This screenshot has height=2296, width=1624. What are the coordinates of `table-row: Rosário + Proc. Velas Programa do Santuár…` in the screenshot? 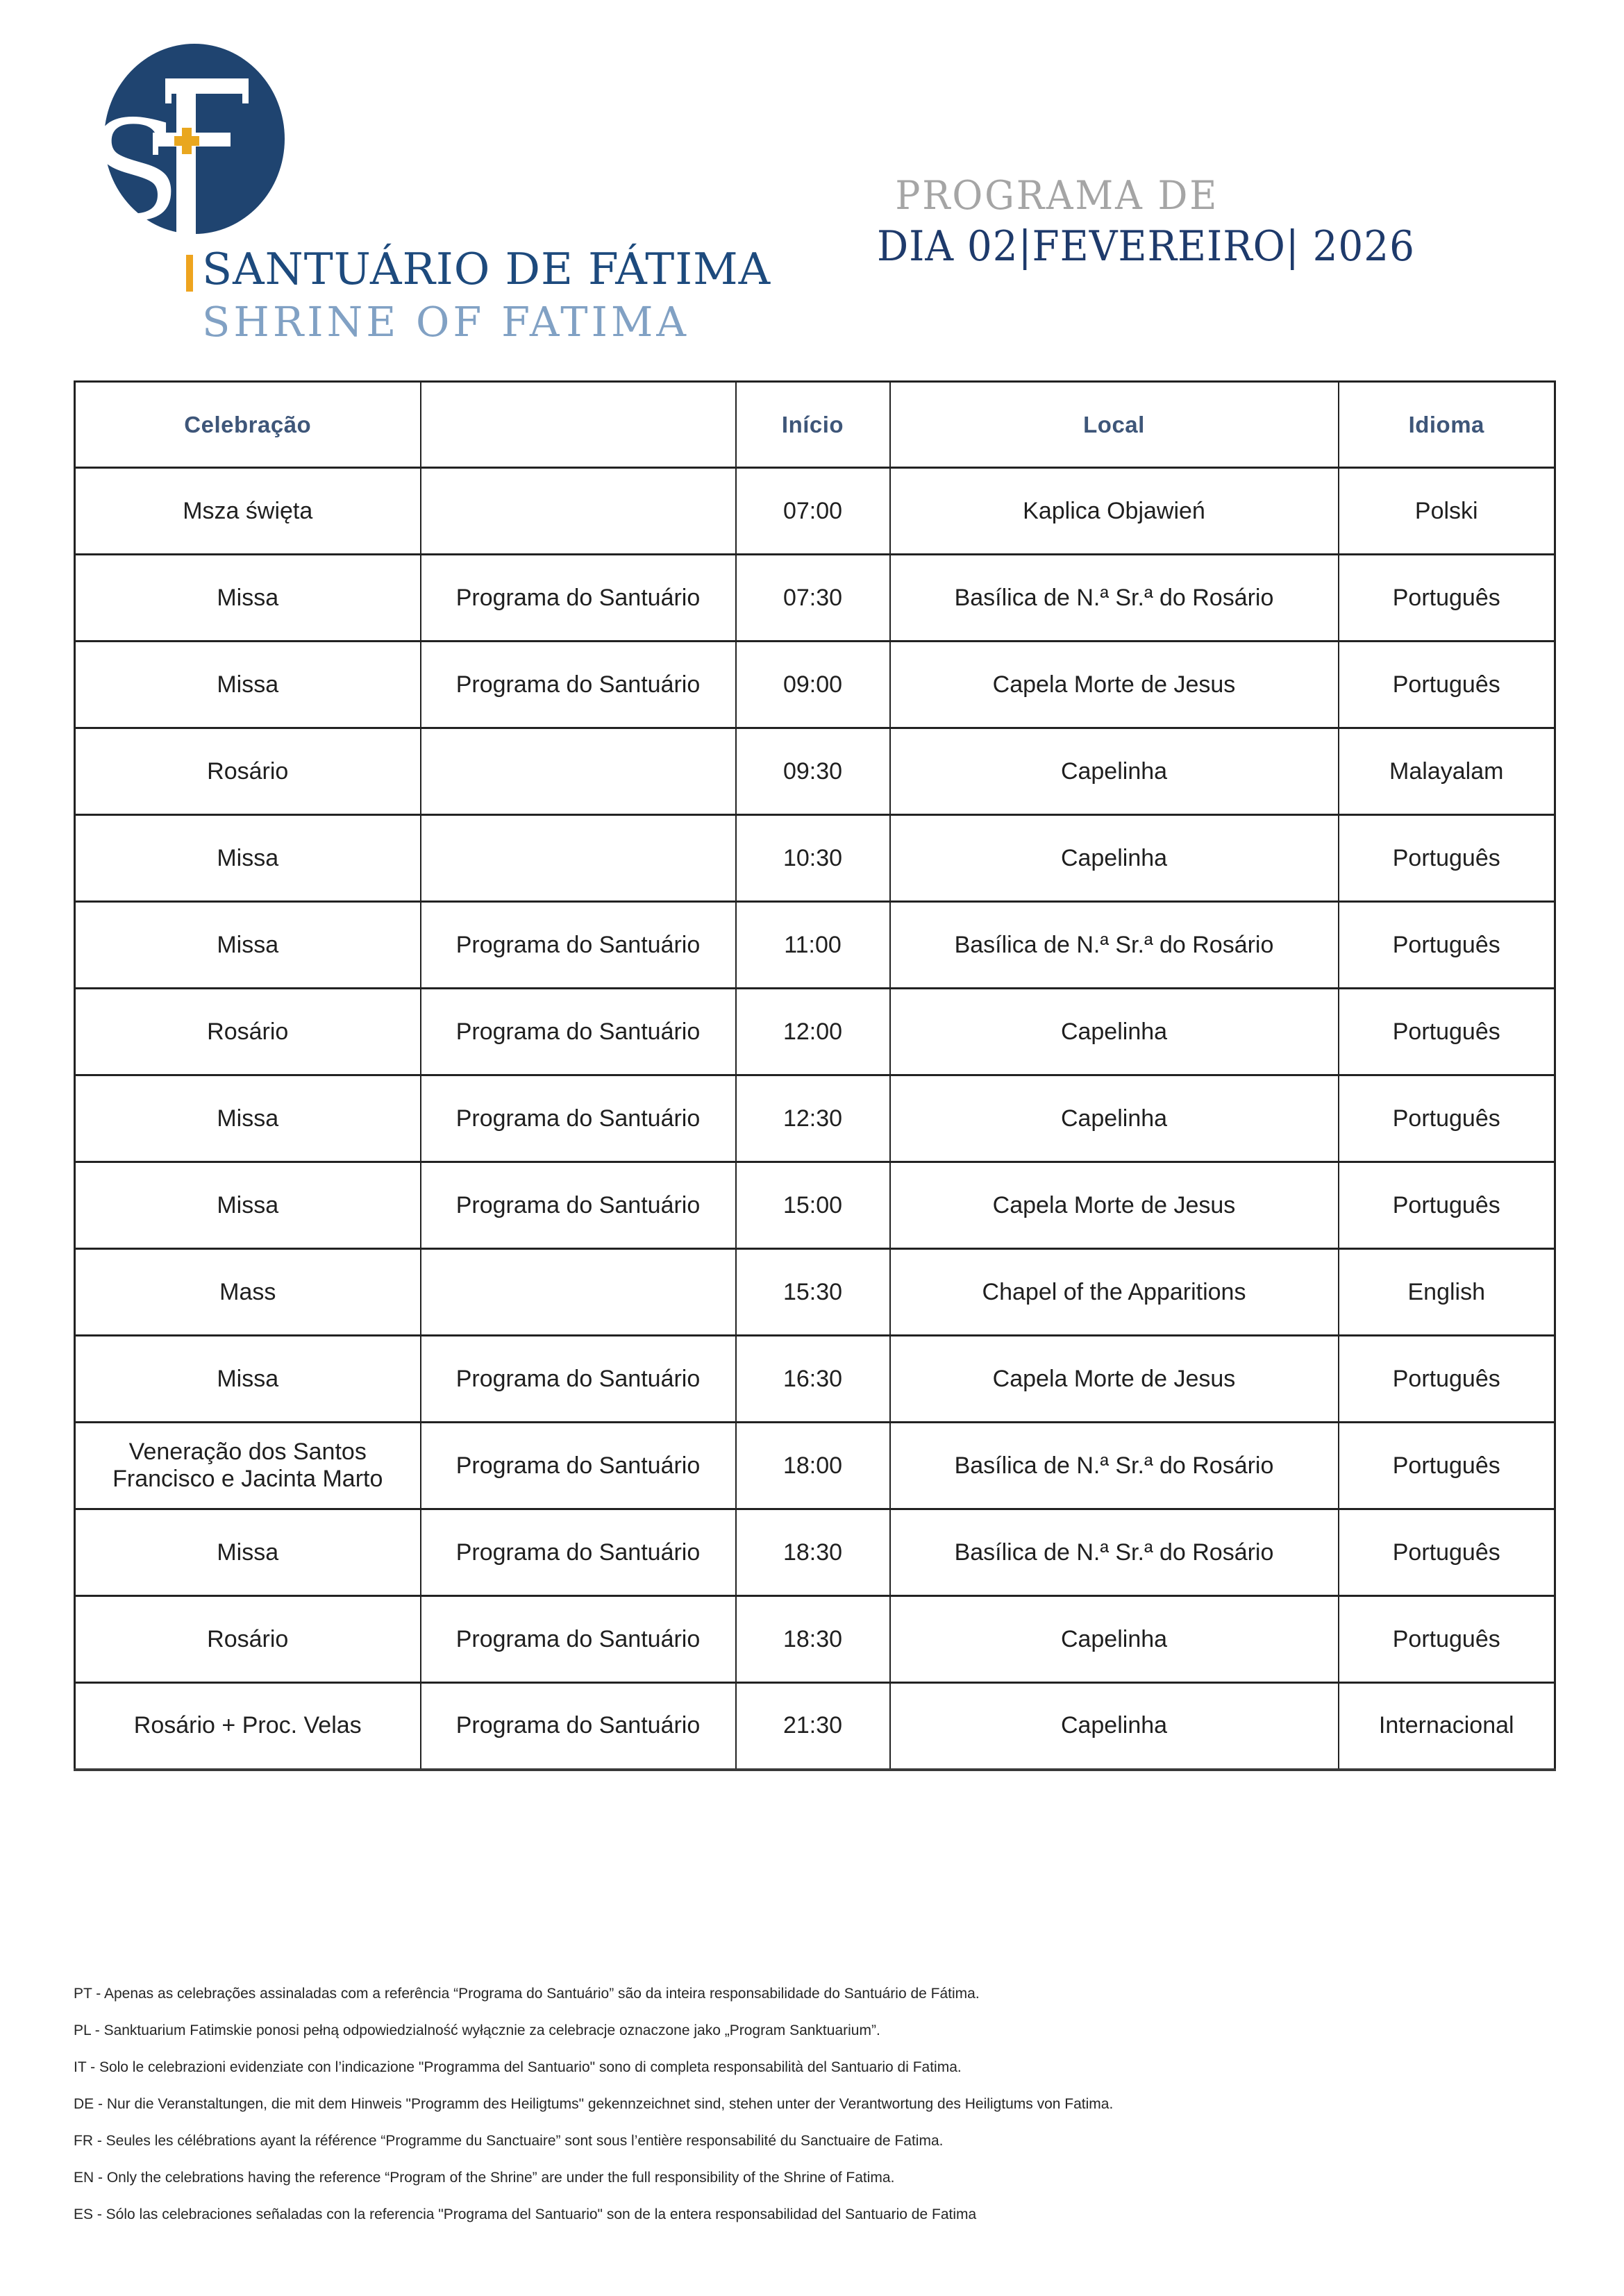 It's located at (815, 1726).